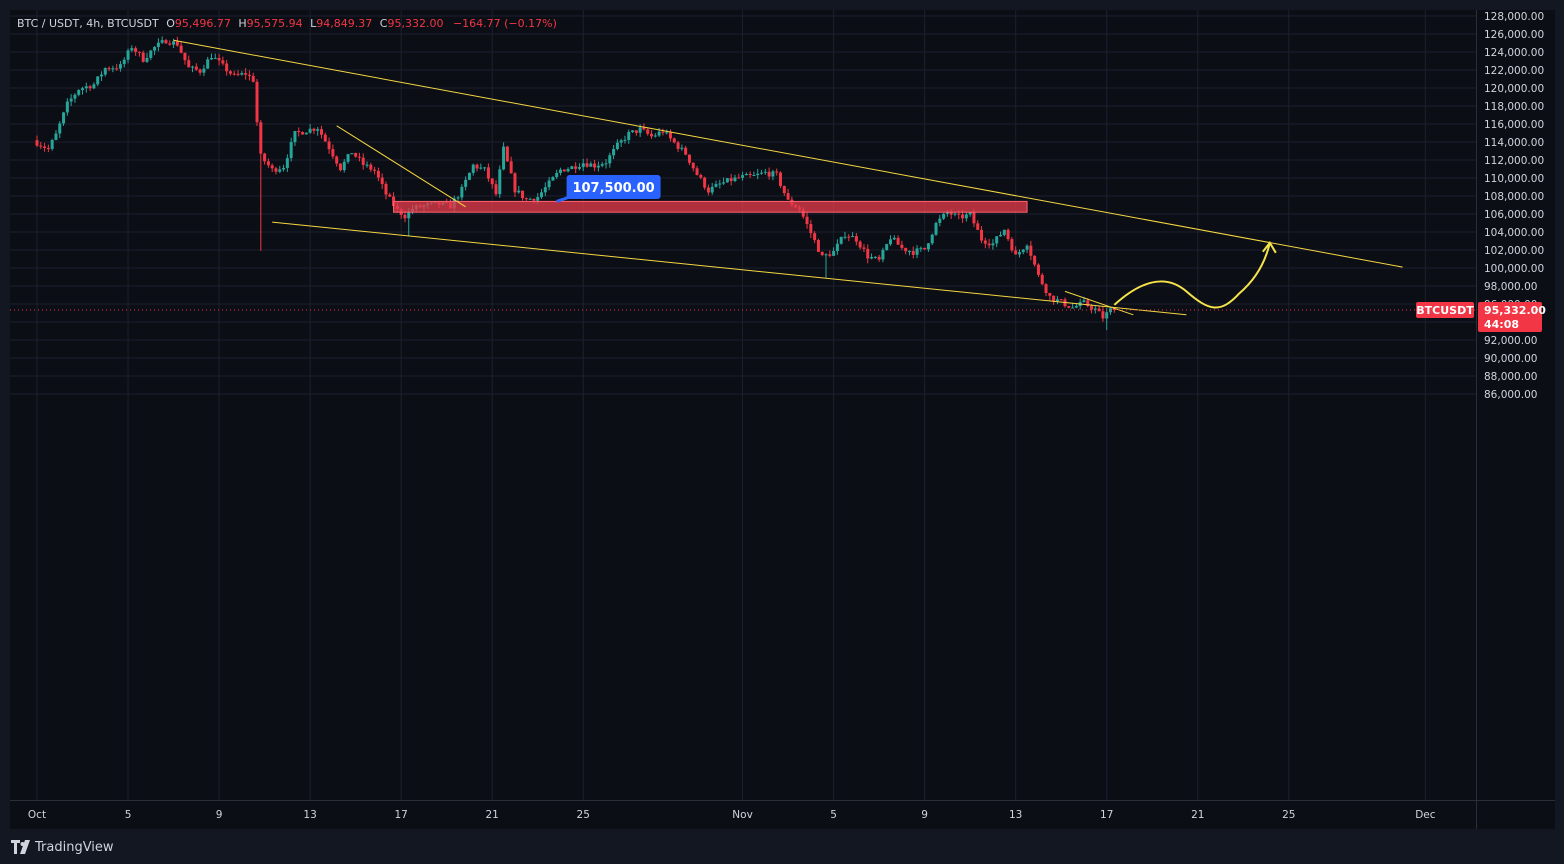 This screenshot has height=864, width=1564. Describe the element at coordinates (170, 23) in the screenshot. I see `open-label: O` at that location.